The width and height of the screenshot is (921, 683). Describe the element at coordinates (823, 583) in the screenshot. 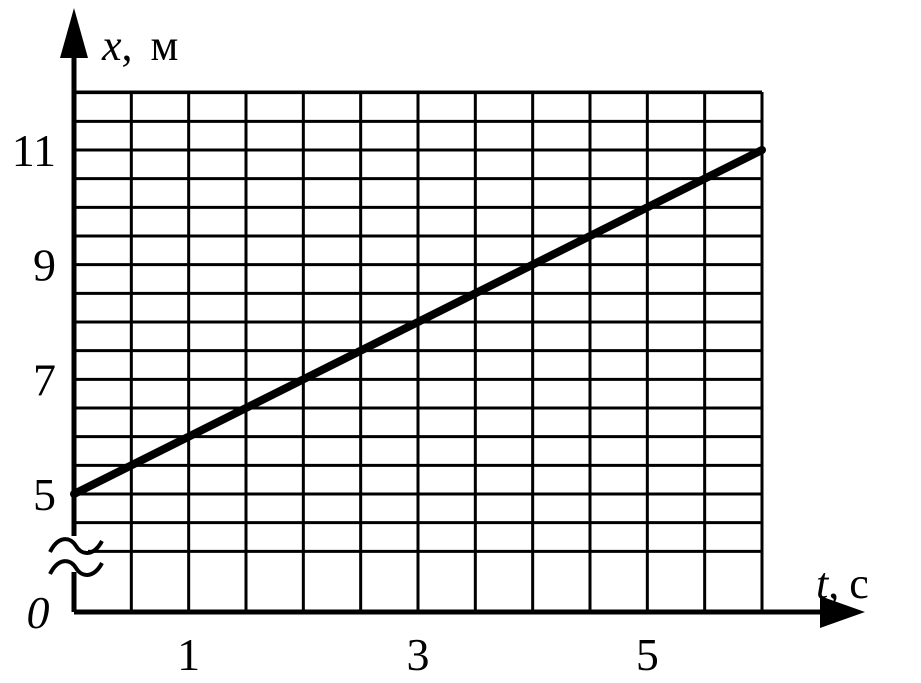

I see `x-axis-var: t` at that location.